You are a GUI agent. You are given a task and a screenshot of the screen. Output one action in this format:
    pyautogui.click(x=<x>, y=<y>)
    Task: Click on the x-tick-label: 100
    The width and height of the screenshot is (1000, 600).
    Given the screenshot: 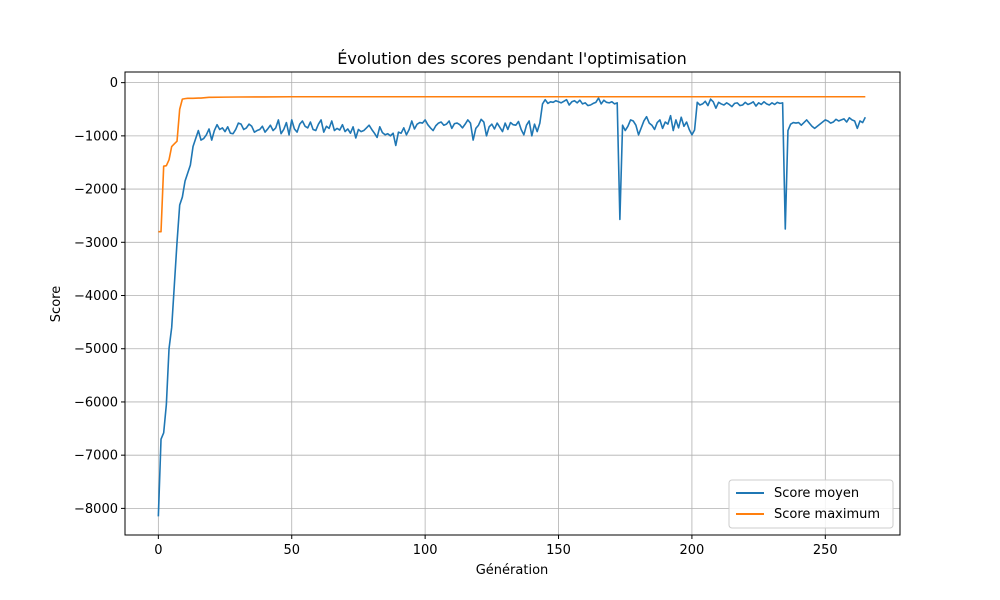 What is the action you would take?
    pyautogui.click(x=425, y=550)
    